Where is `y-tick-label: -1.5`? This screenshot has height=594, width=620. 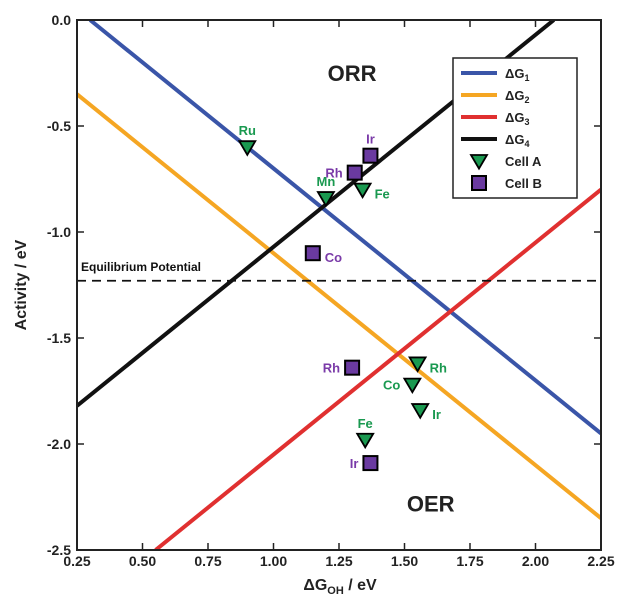
y-tick-label: -1.5 is located at coordinates (59, 338).